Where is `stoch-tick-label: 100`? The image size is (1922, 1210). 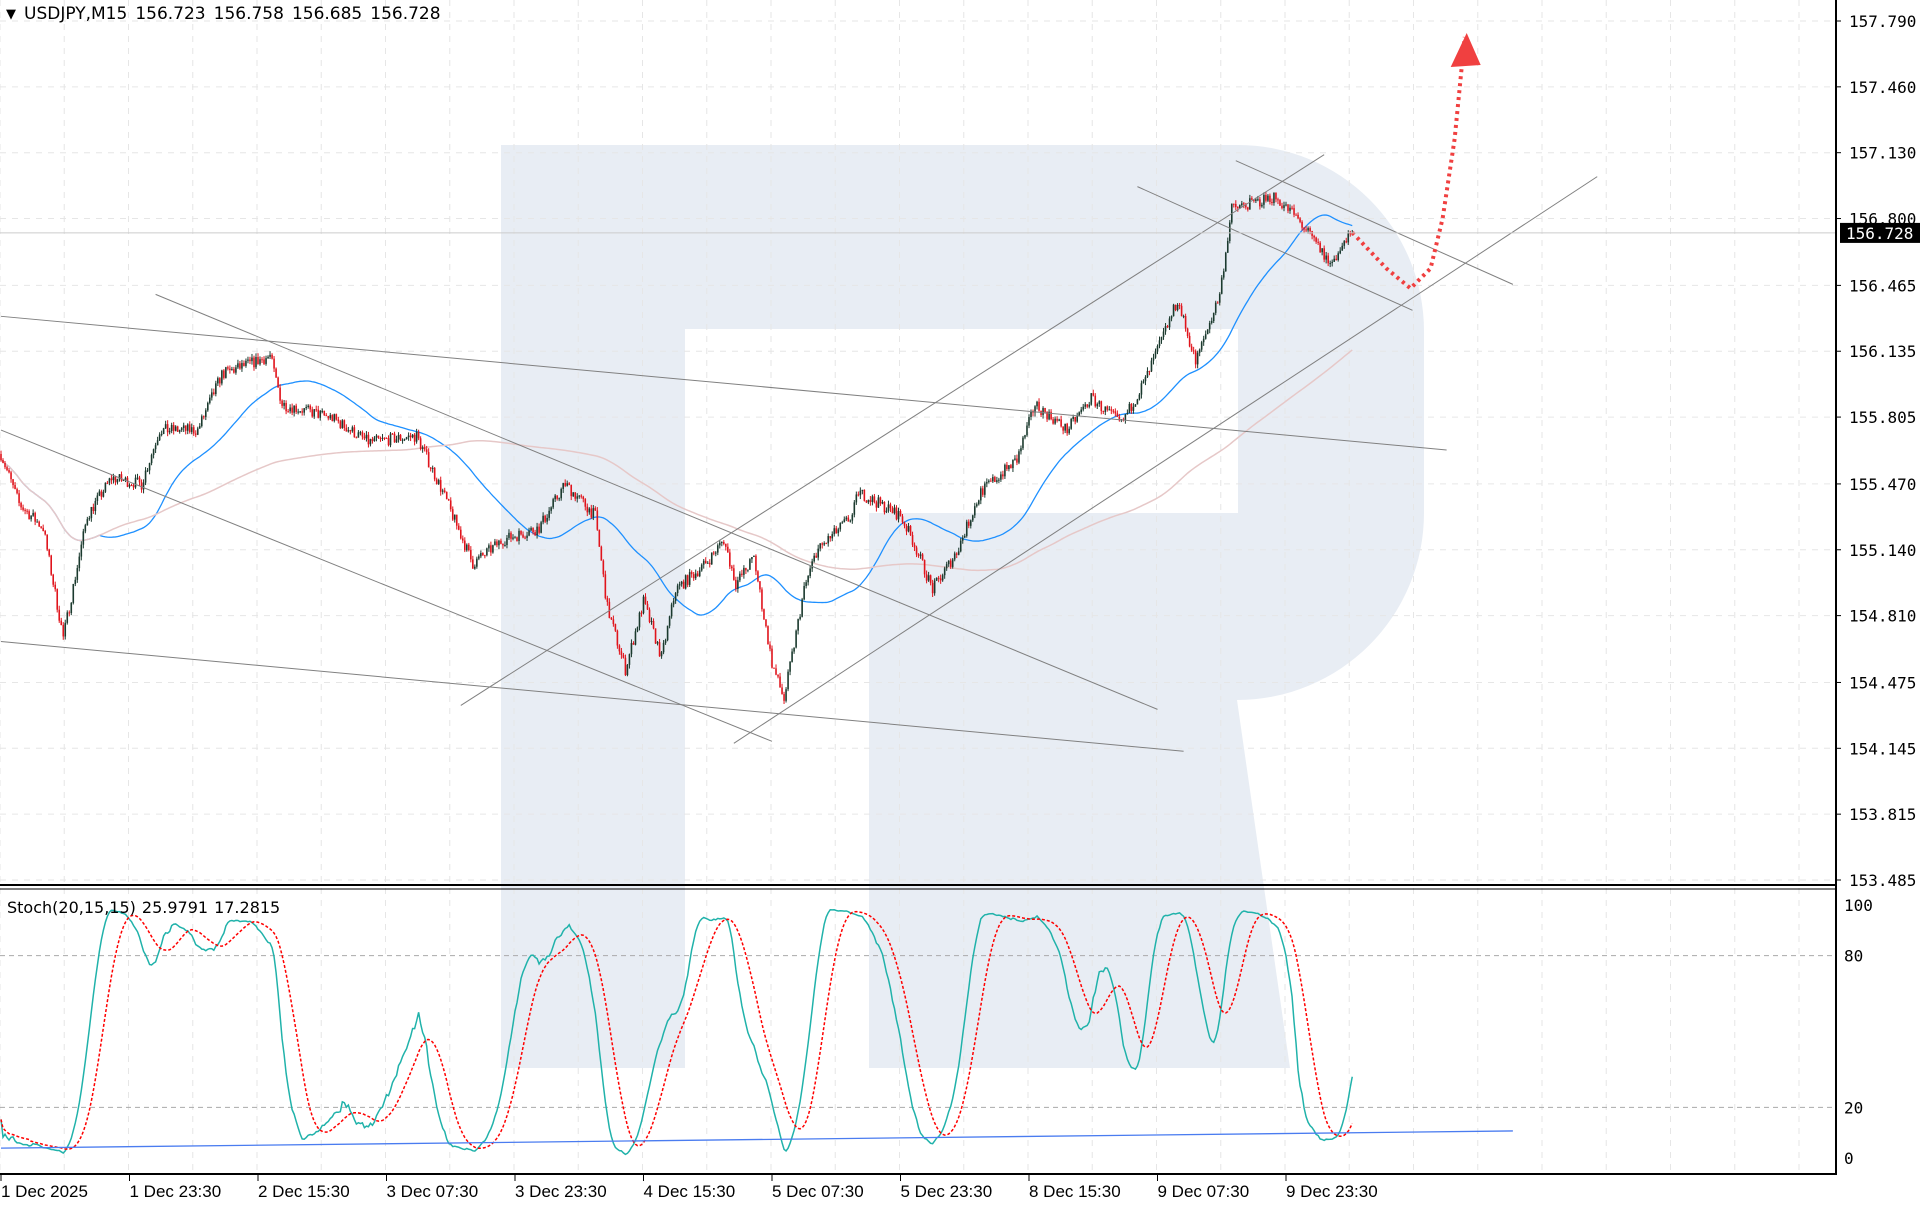 stoch-tick-label: 100 is located at coordinates (1858, 905).